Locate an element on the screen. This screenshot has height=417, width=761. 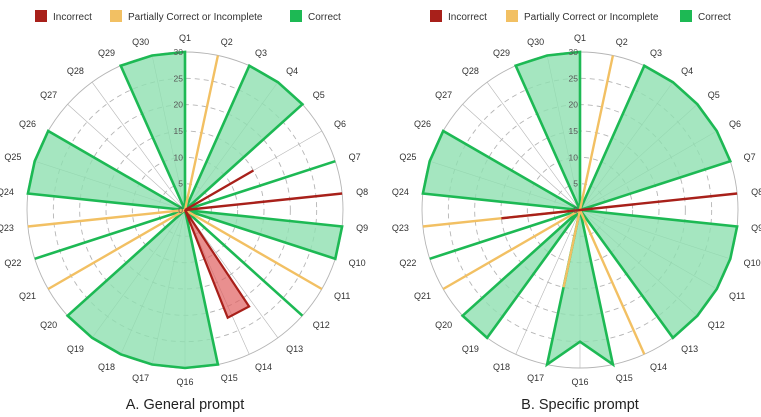
category-label-b-q14: Q14 is located at coordinates (658, 367).